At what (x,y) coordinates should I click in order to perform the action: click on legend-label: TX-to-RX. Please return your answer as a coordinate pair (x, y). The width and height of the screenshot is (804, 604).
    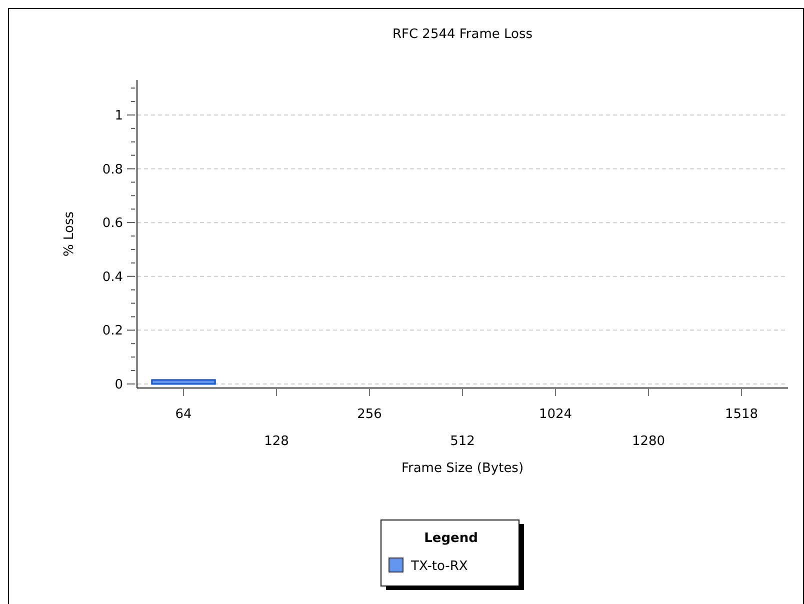
    Looking at the image, I should click on (439, 566).